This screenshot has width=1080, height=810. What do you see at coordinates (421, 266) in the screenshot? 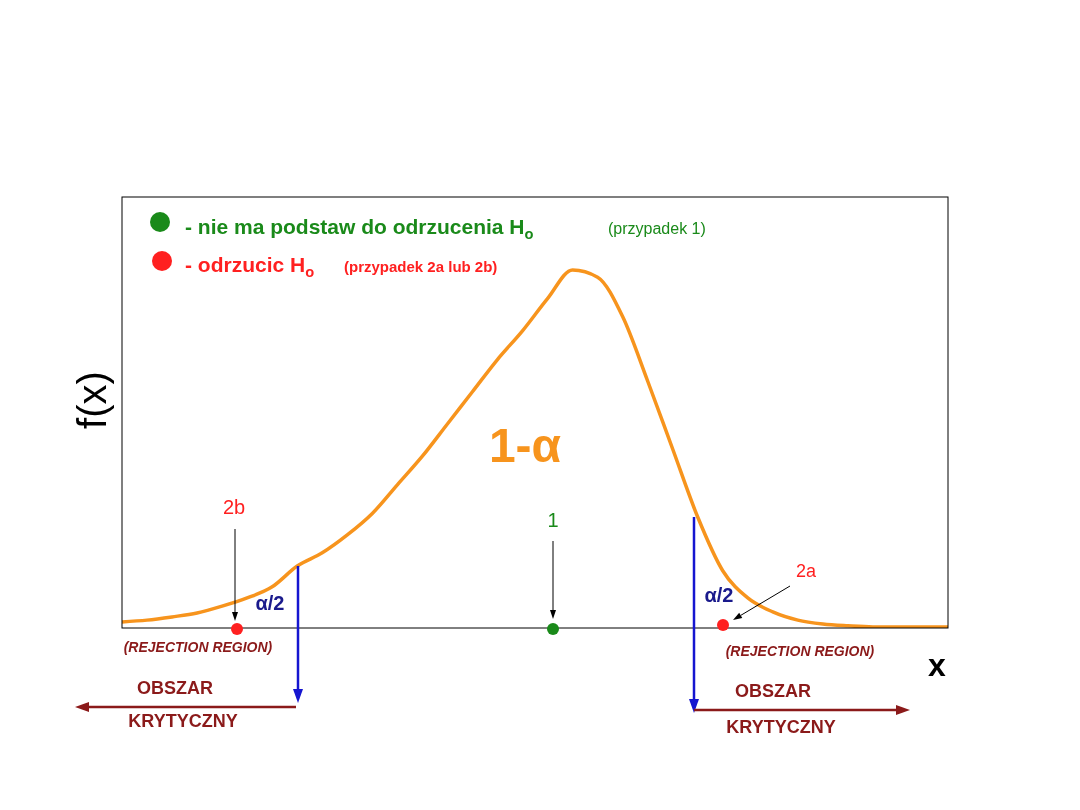
I see `annotation: (przypadek 2a lub 2b)` at bounding box center [421, 266].